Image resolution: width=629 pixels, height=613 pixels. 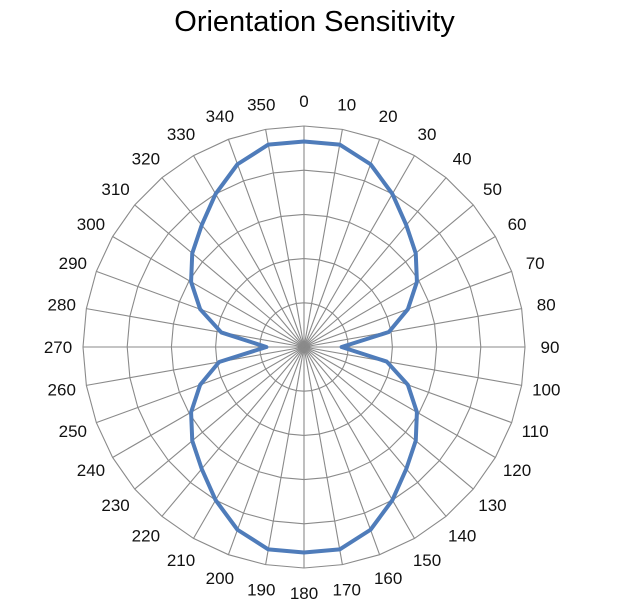 I want to click on angle-tick-label-0: 0, so click(x=303, y=101).